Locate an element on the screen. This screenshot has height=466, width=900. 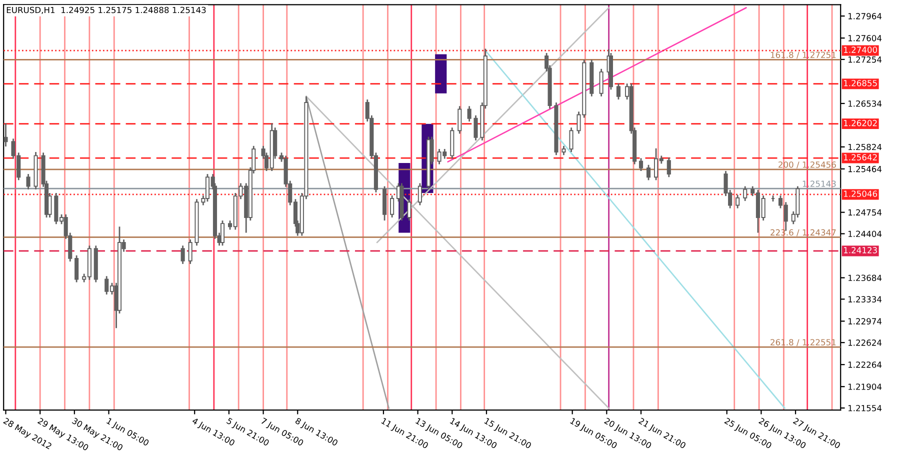
y-tick-label: 1.22974 is located at coordinates (865, 321).